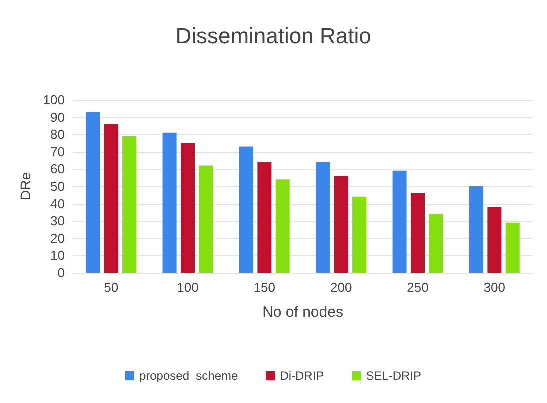 The width and height of the screenshot is (547, 403). I want to click on y-tick-label: 60, so click(57, 169).